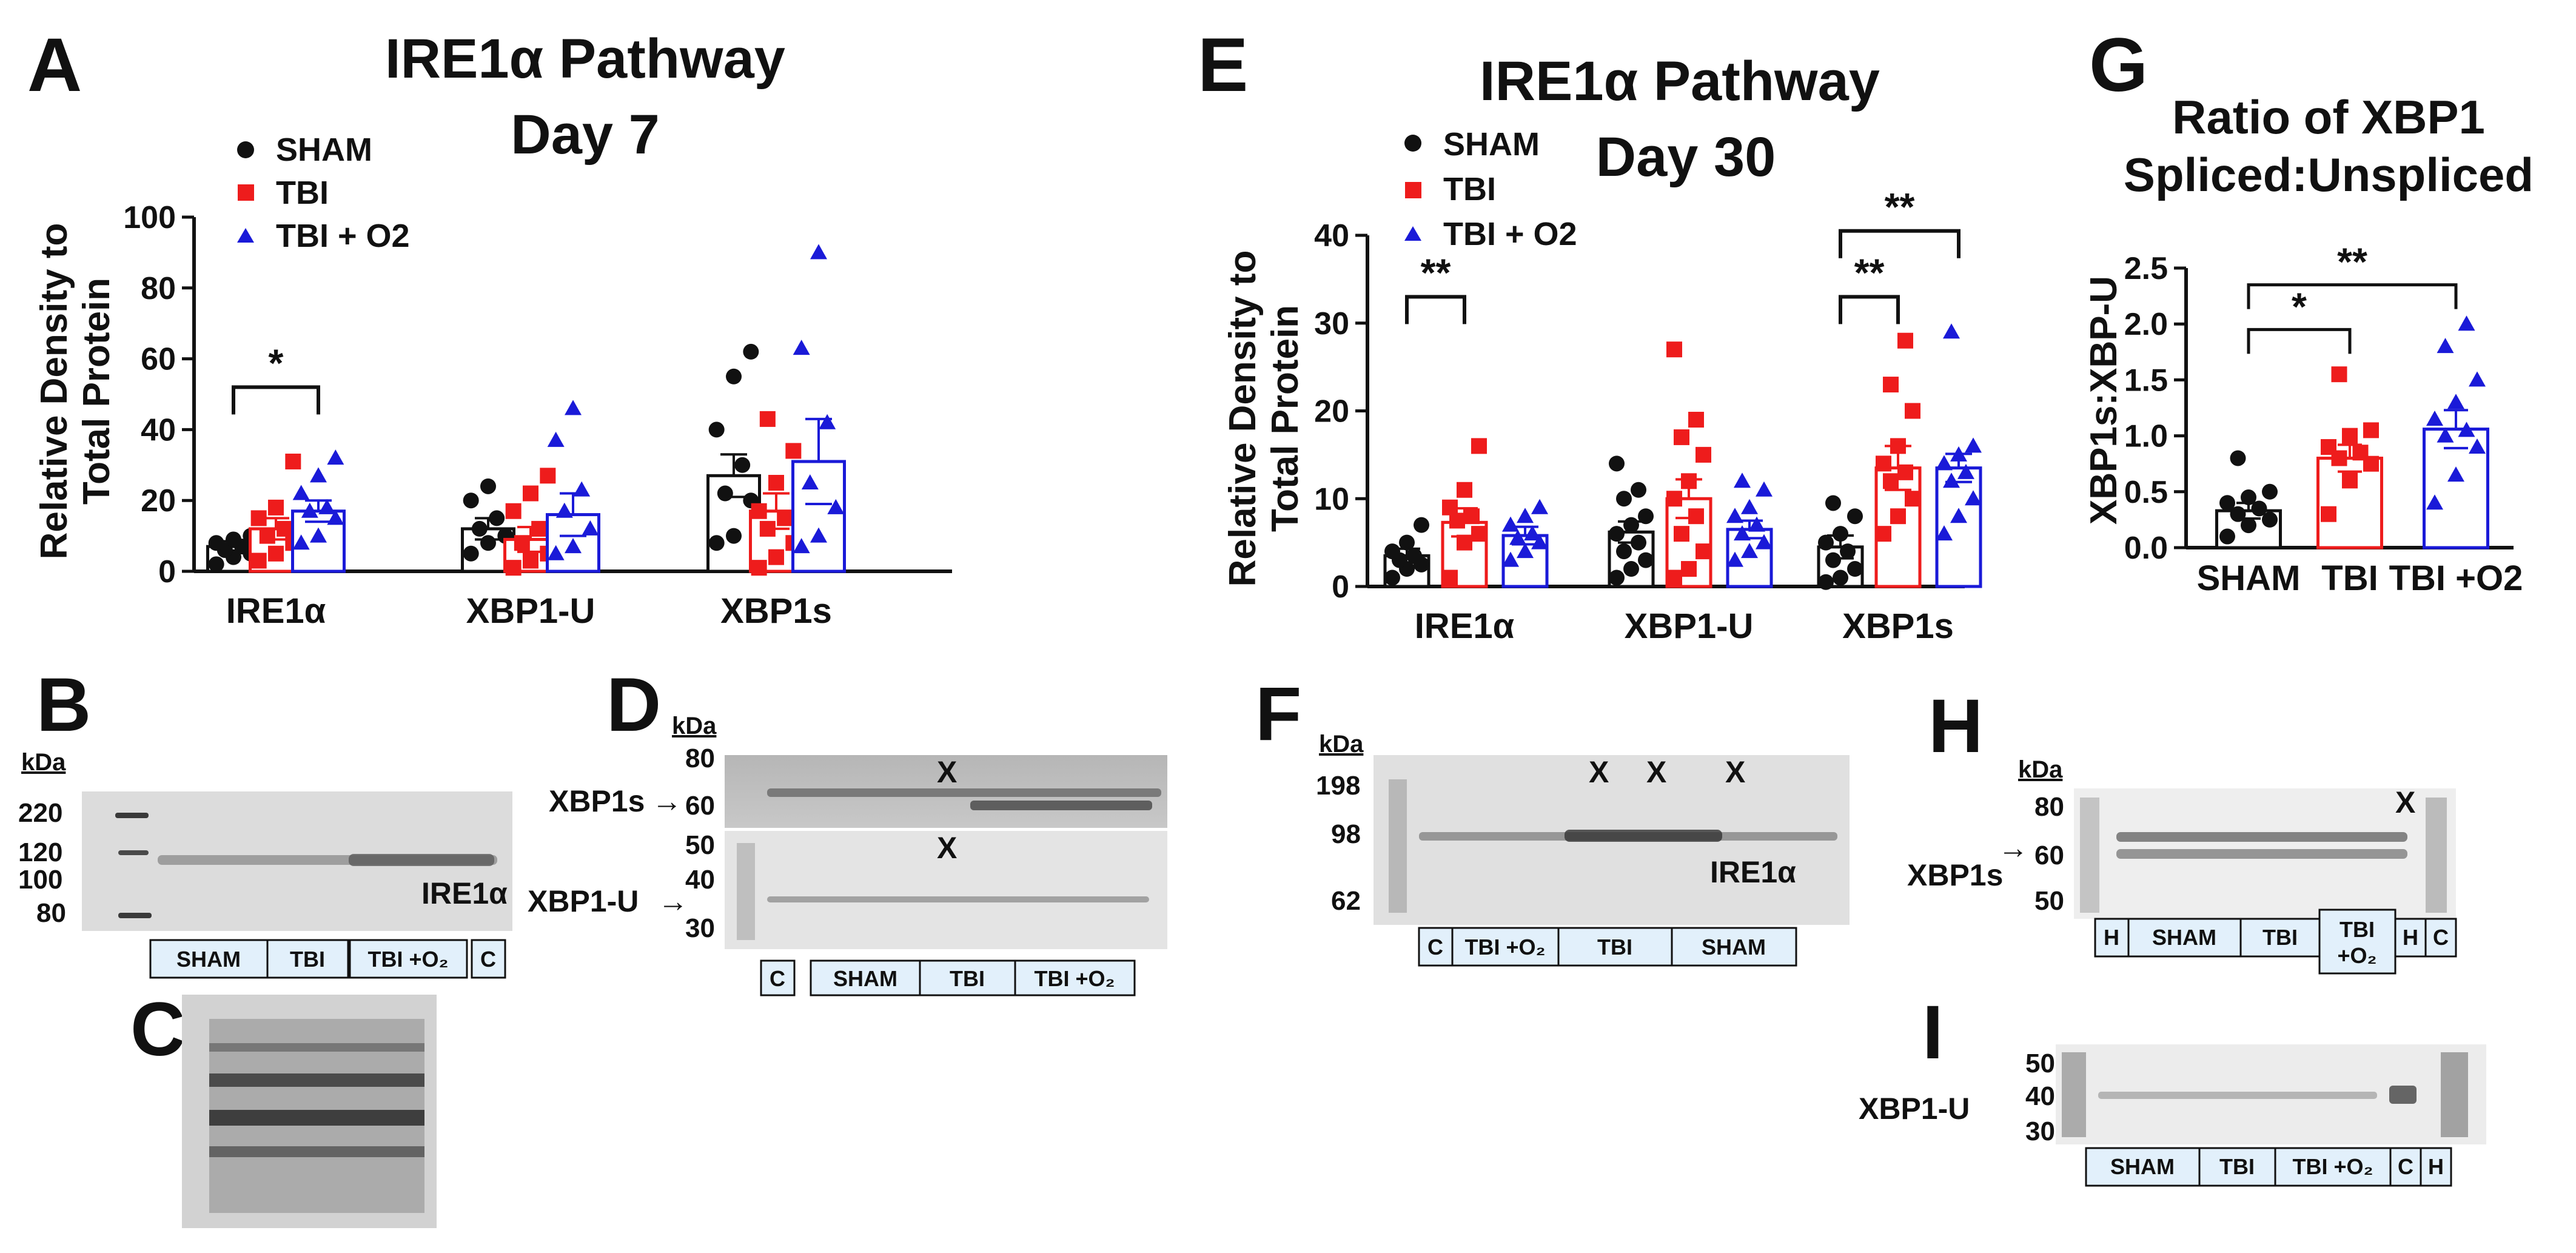 This screenshot has width=2576, height=1253. I want to click on blot-b-mw-120: 120, so click(40, 852).